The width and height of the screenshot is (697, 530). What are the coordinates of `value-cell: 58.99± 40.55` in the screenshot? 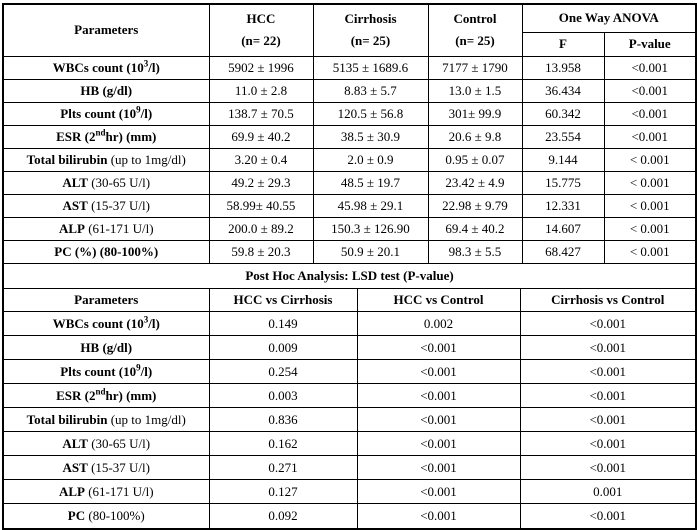 It's located at (261, 205).